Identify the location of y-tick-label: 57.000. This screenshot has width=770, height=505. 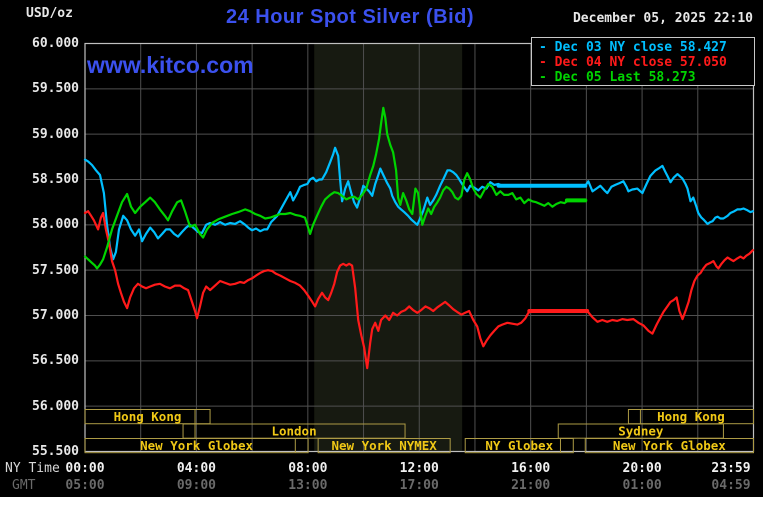
(55, 315).